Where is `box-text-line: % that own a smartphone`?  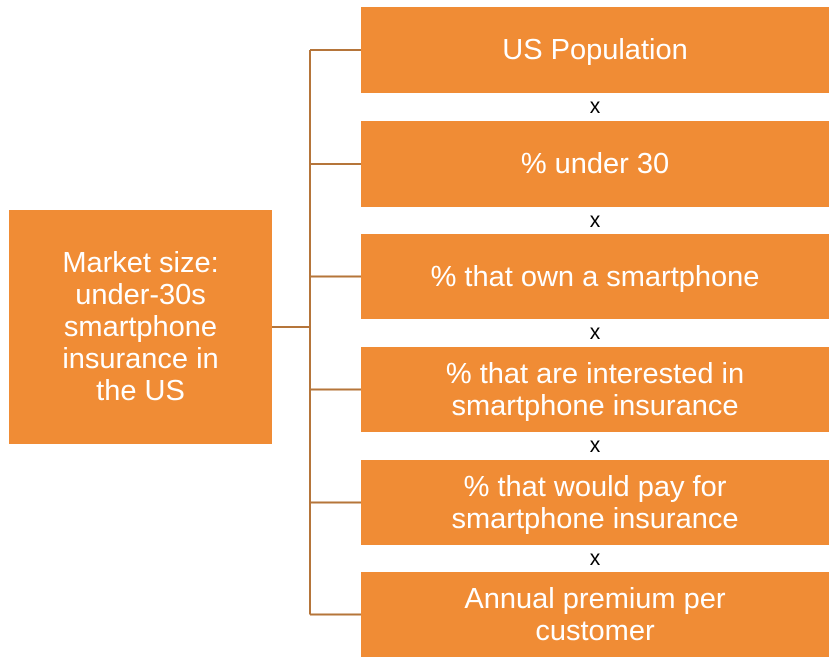 box-text-line: % that own a smartphone is located at coordinates (595, 276).